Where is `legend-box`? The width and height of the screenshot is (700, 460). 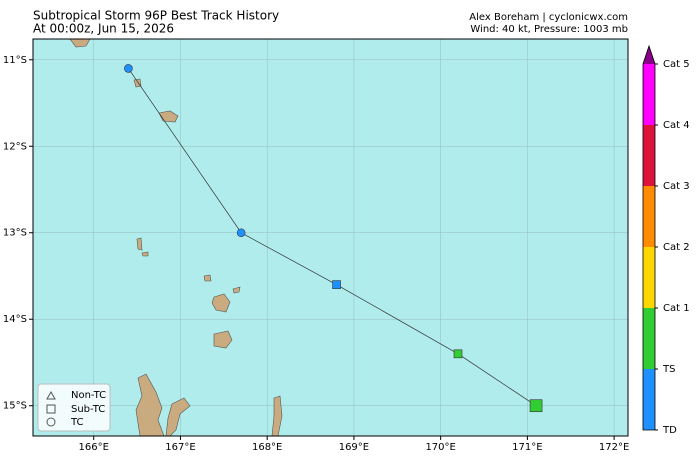
legend-box is located at coordinates (74, 407).